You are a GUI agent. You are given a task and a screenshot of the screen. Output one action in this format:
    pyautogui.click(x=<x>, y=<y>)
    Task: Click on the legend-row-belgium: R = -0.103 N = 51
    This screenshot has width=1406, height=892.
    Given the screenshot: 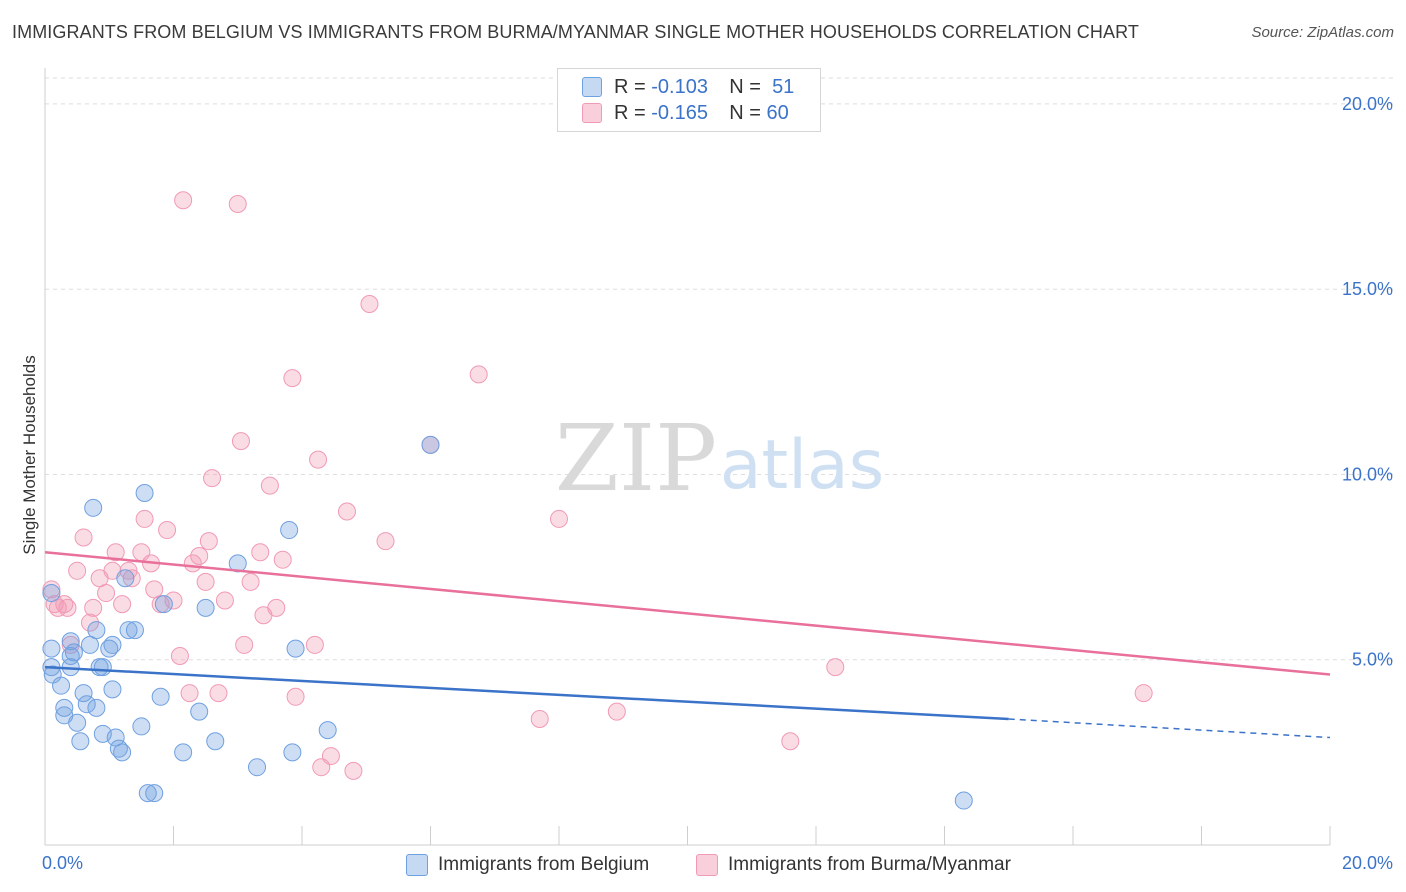 What is the action you would take?
    pyautogui.click(x=688, y=87)
    